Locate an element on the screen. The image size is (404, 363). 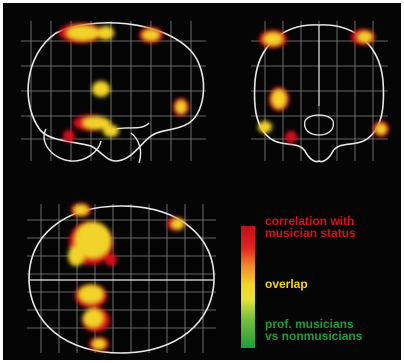
sagittal-brainstem is located at coordinates (132, 143).